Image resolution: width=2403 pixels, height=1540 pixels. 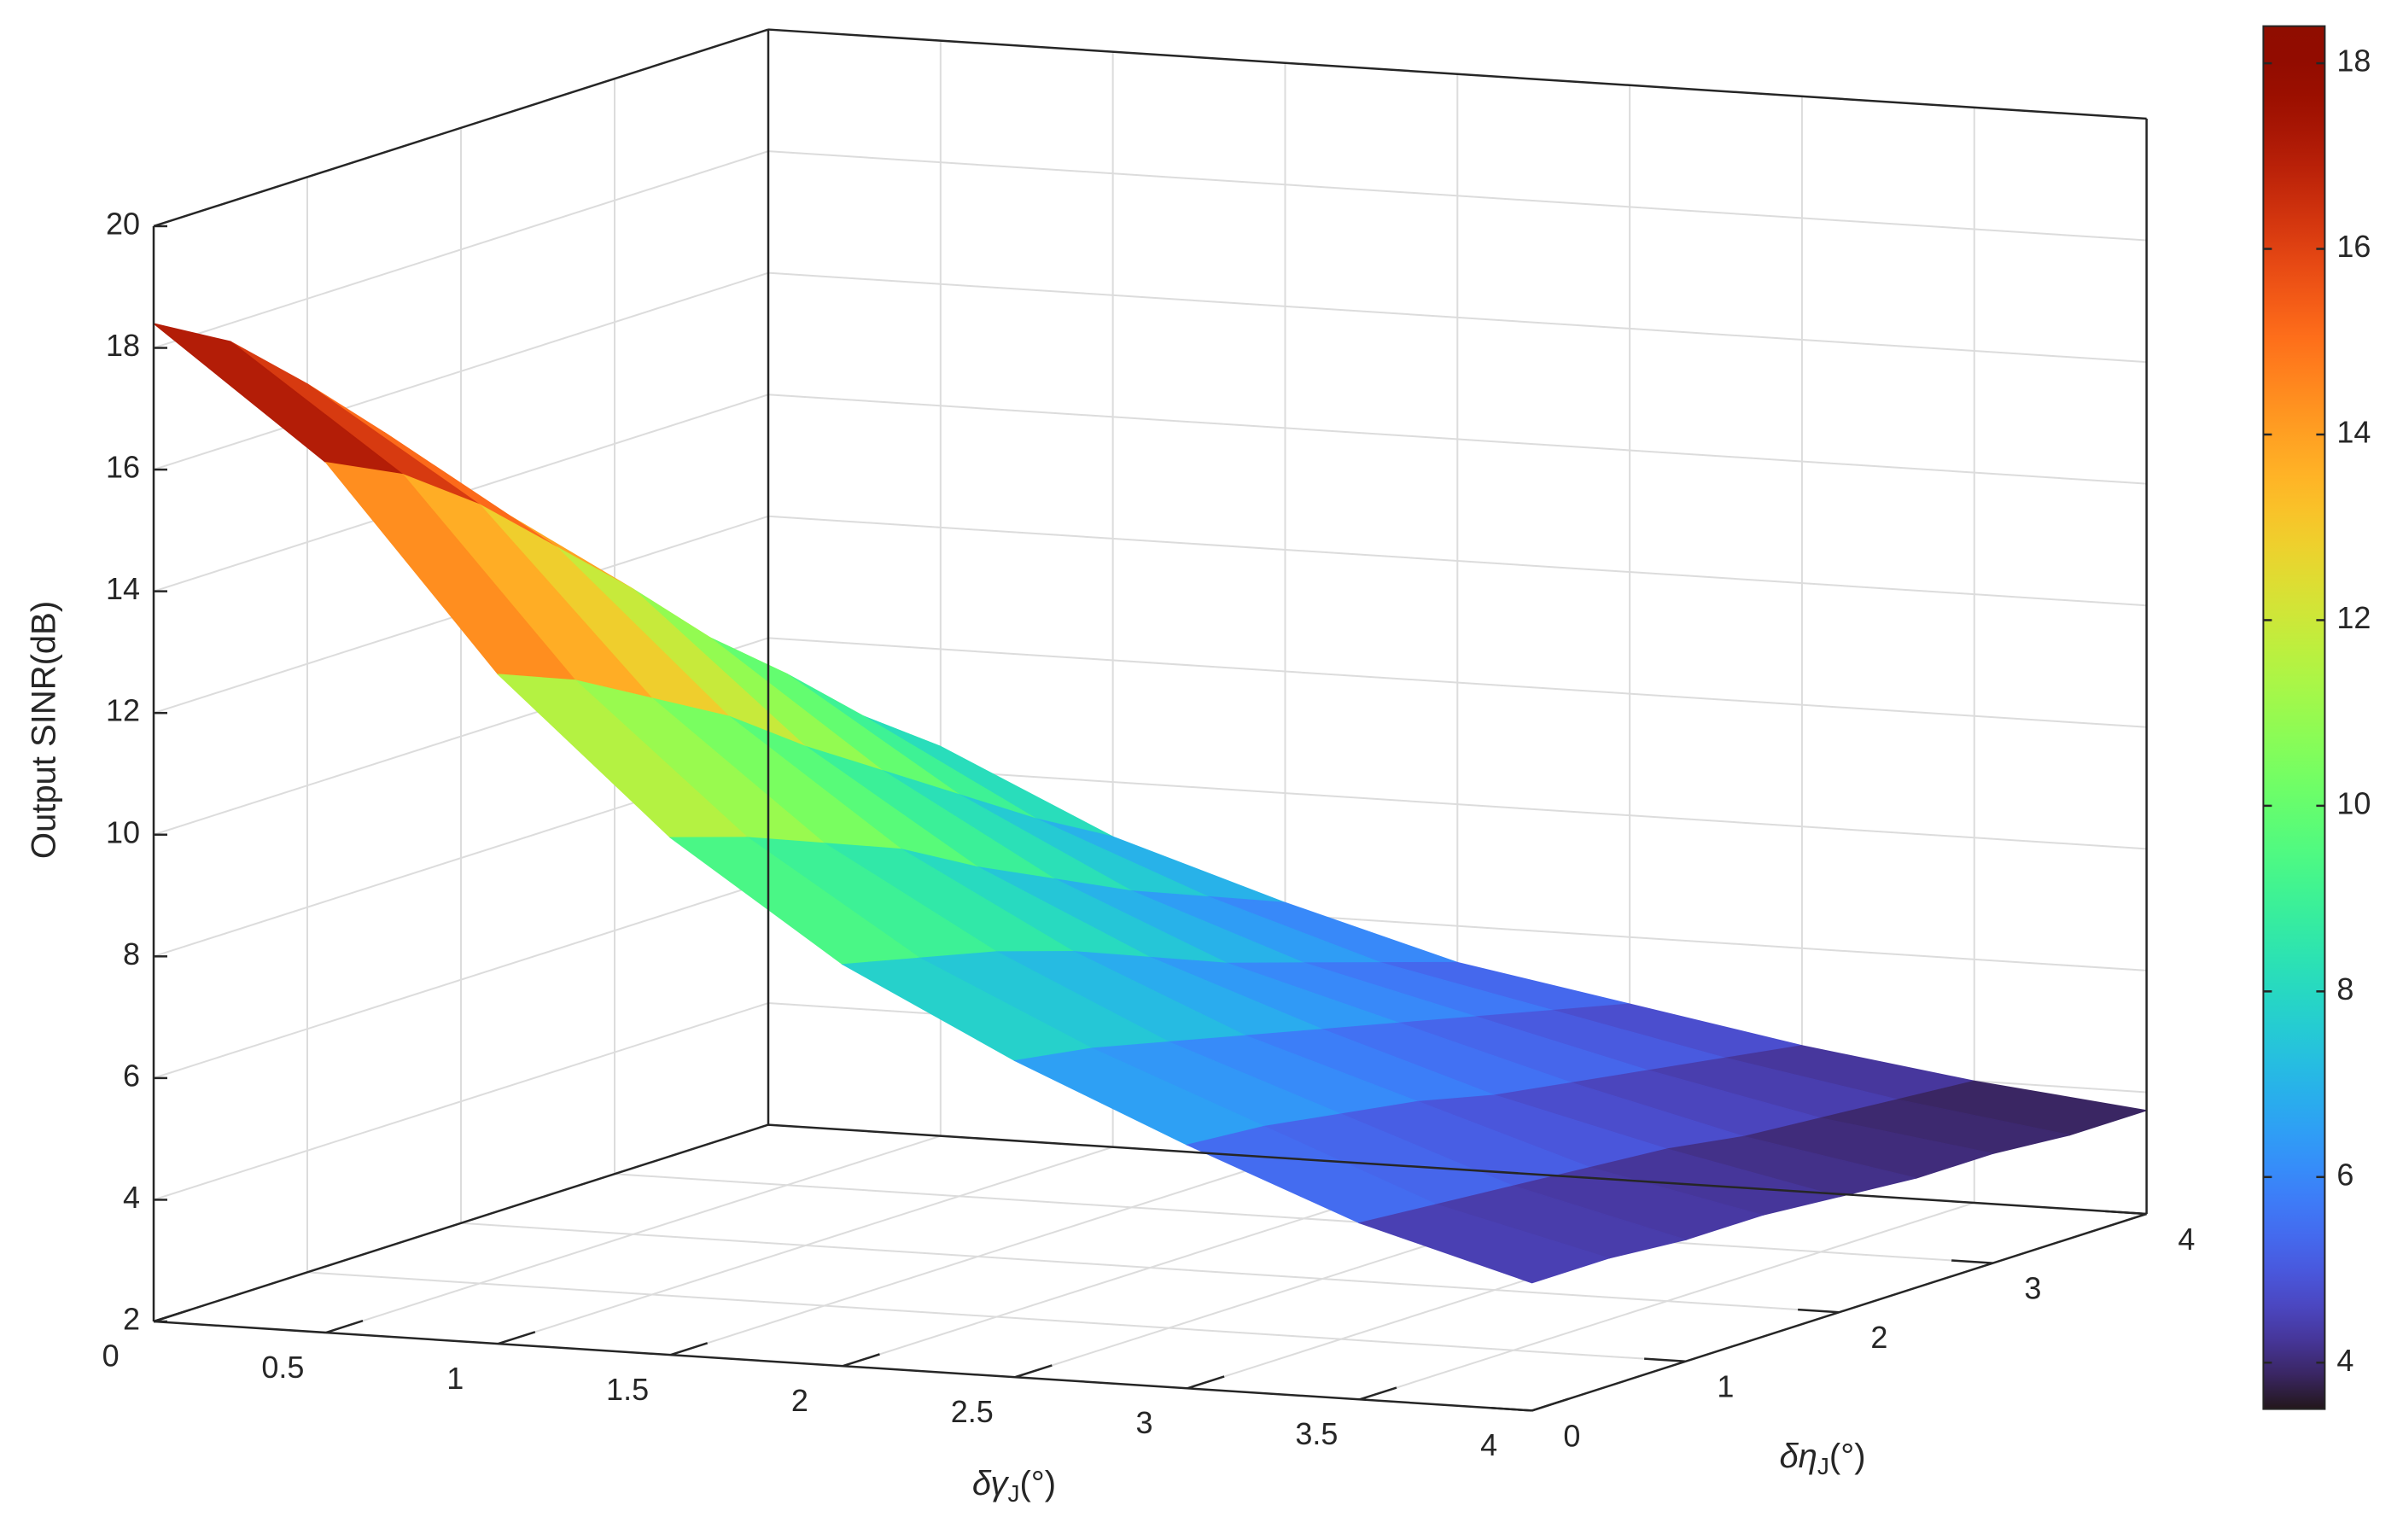 I want to click on x-tick-label: 2.5, so click(x=972, y=1412).